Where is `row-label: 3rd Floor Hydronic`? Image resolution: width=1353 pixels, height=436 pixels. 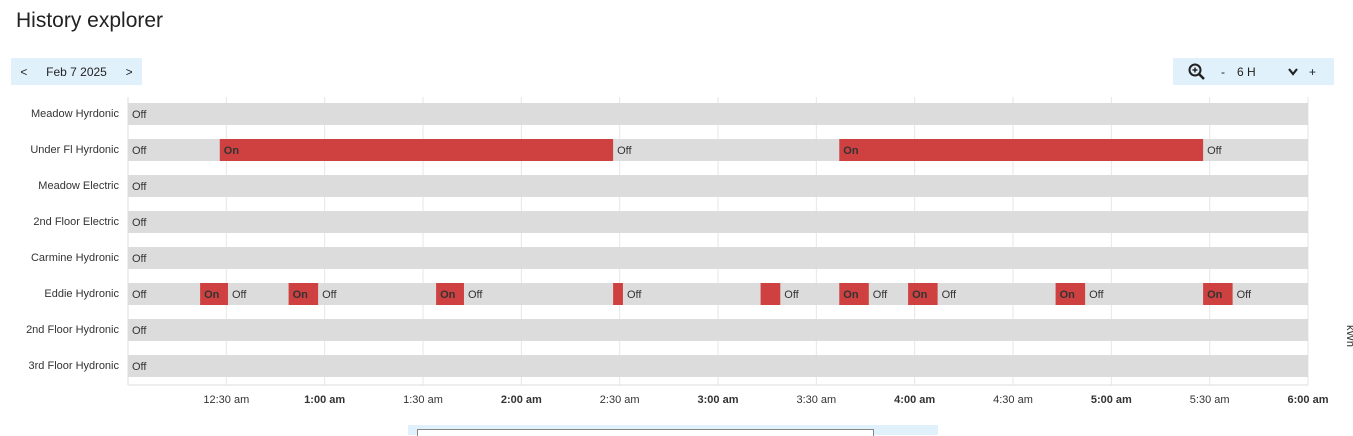
row-label: 3rd Floor Hydronic is located at coordinates (74, 366).